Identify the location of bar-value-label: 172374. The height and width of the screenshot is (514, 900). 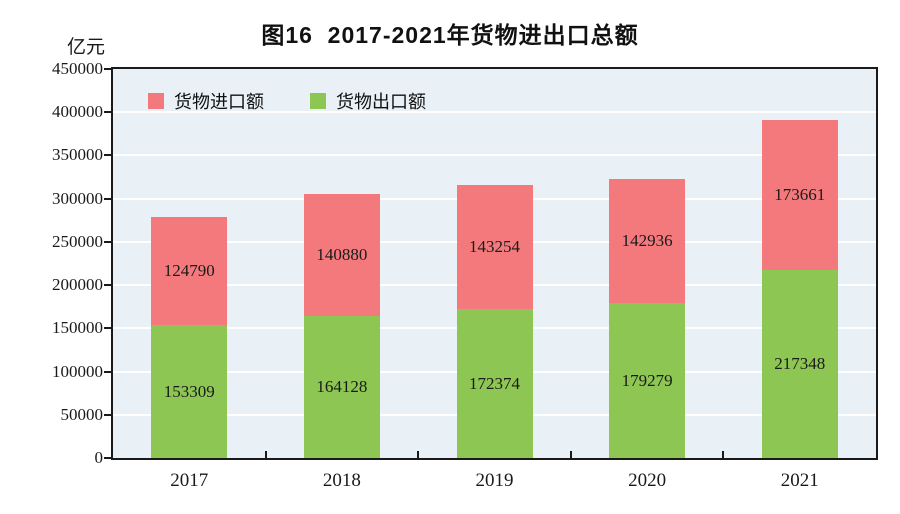
(494, 383).